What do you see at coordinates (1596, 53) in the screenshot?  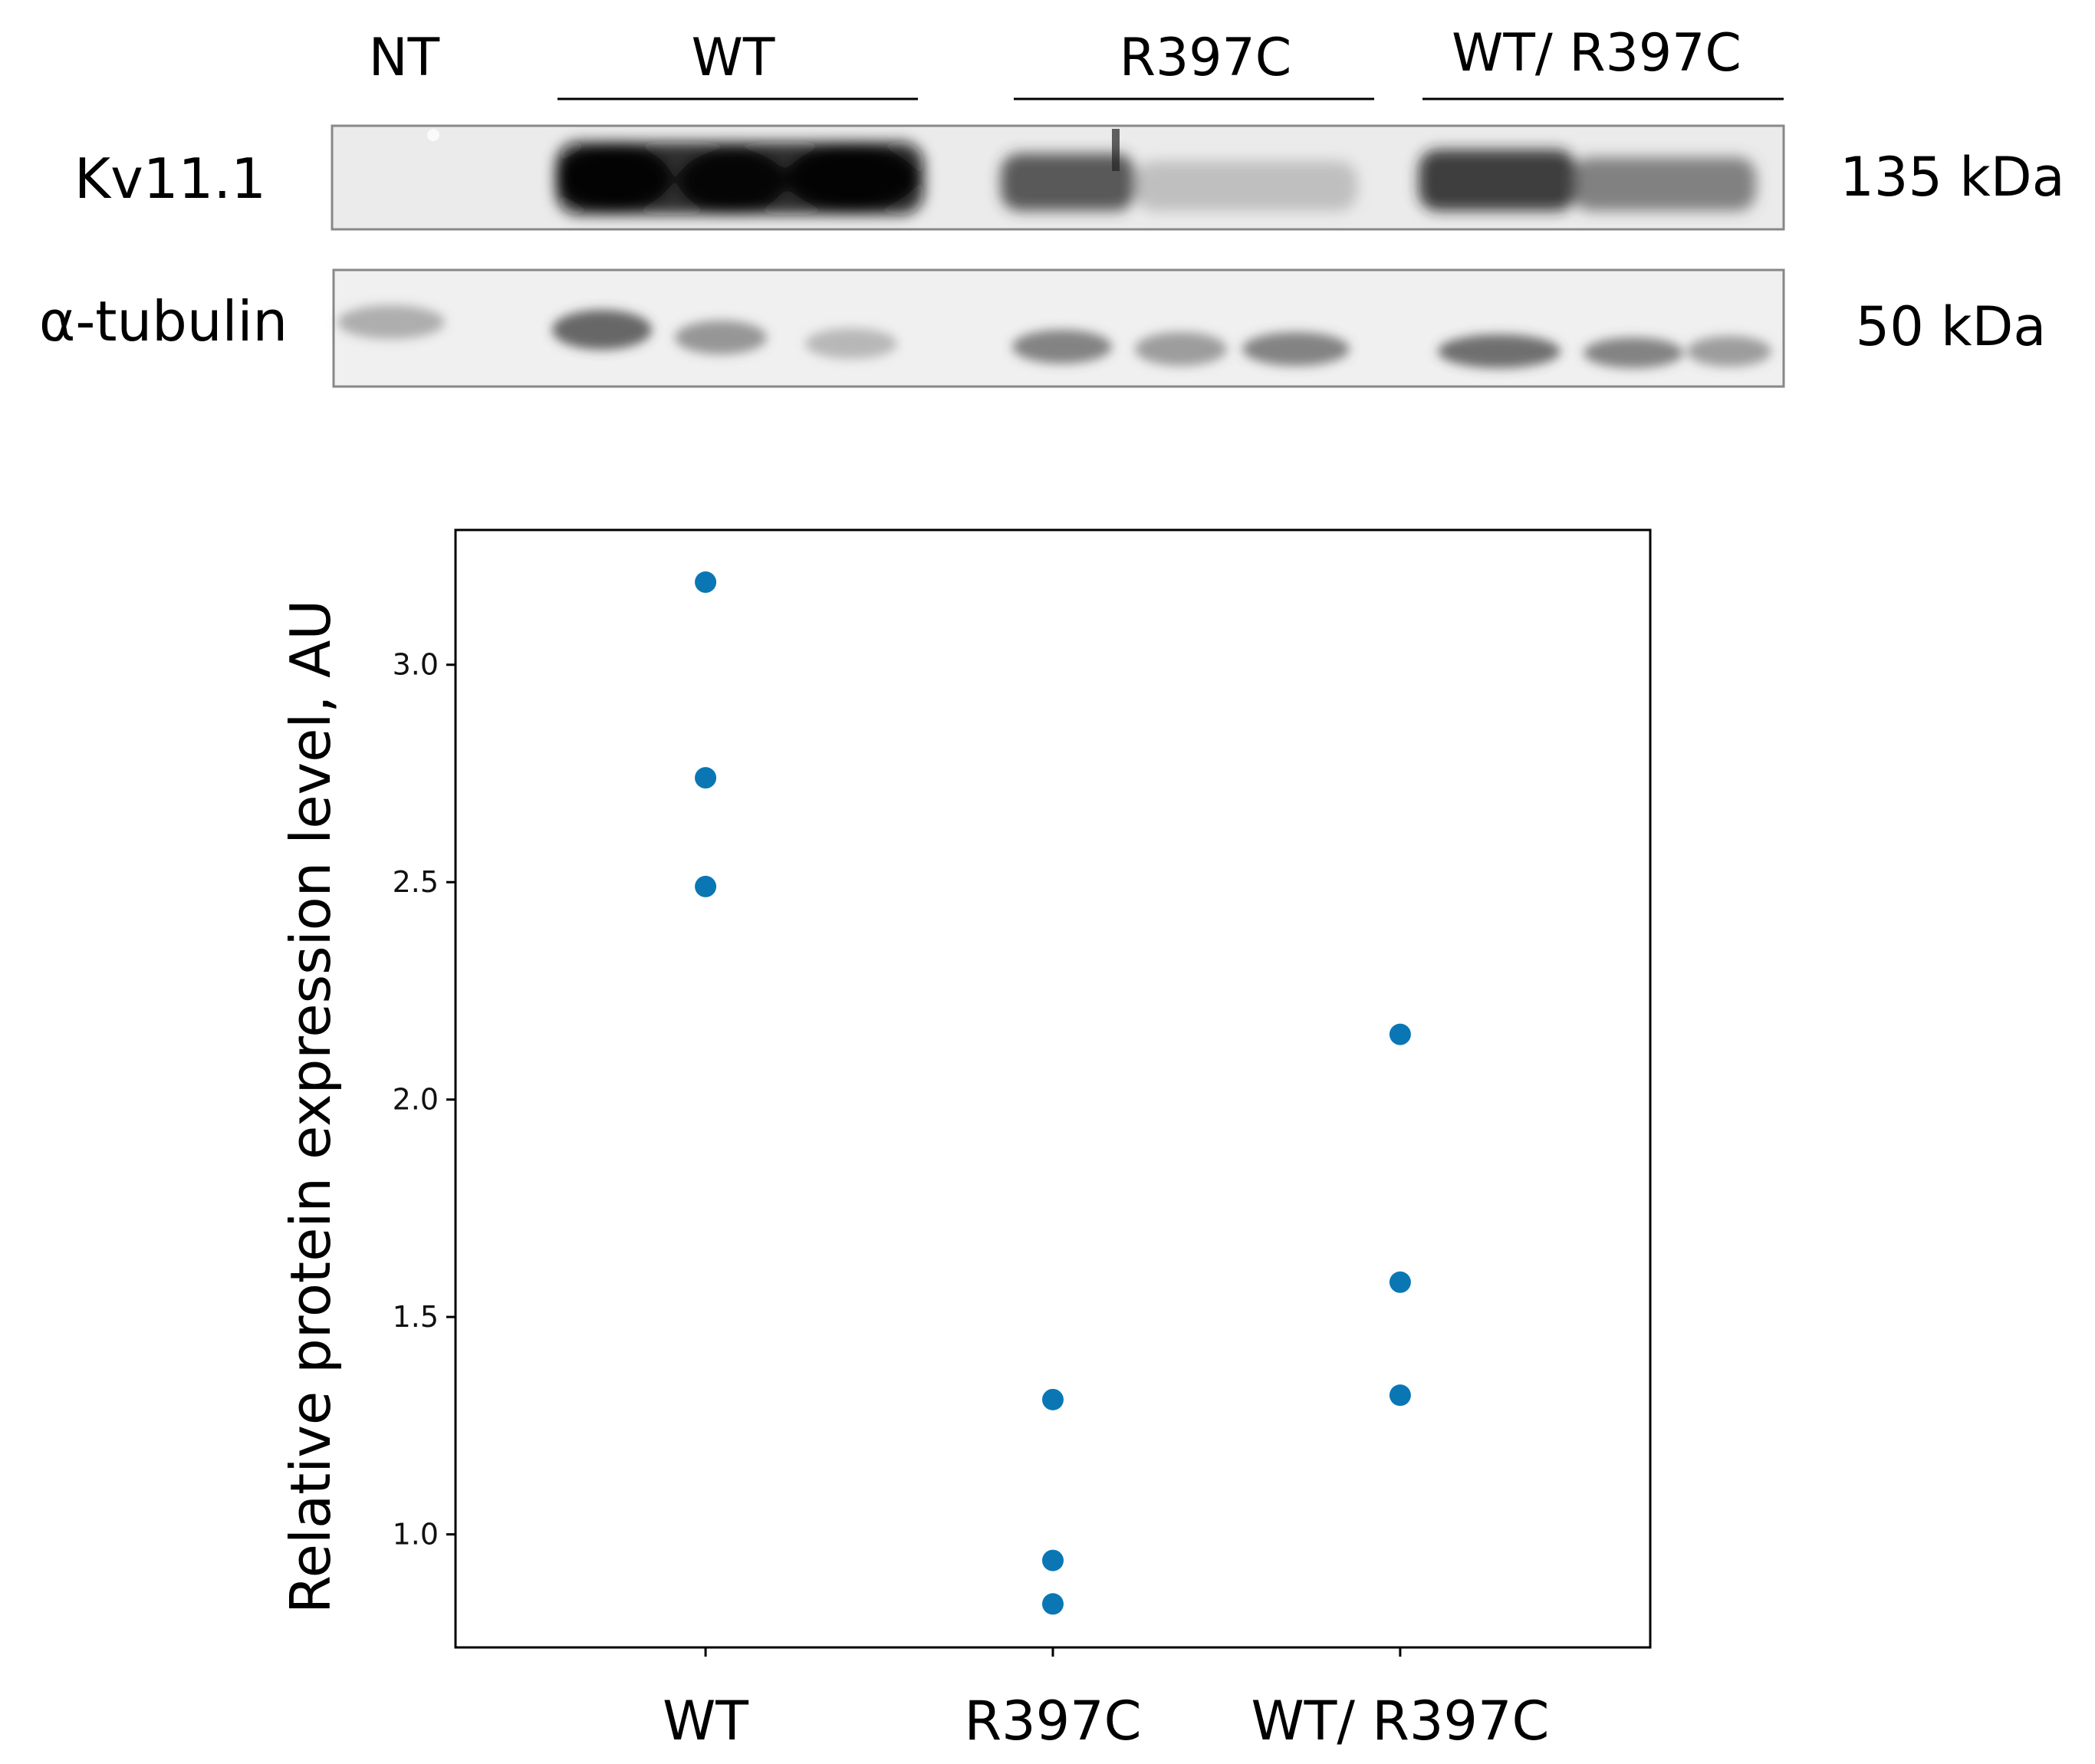 I see `lane-label-wt-r397c: WT/ R397C` at bounding box center [1596, 53].